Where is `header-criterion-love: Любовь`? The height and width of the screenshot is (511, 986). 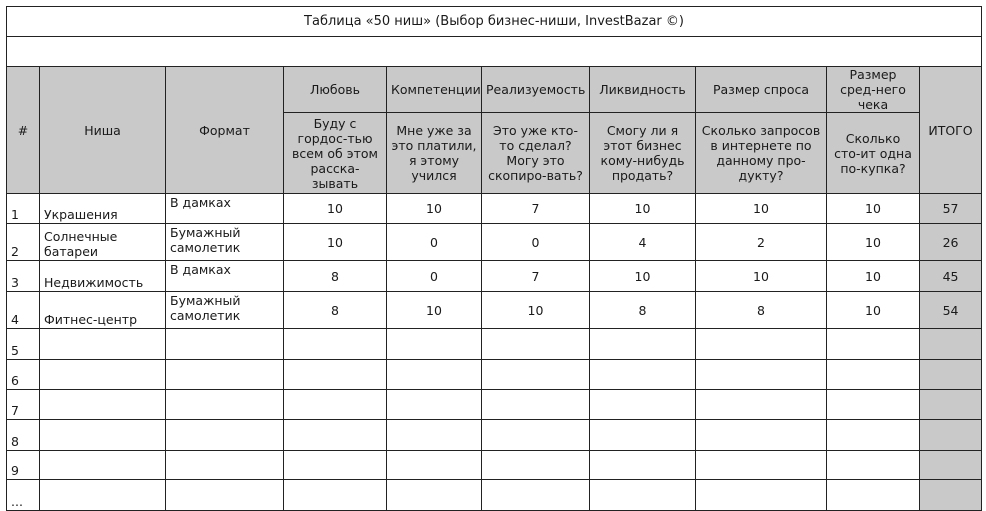 header-criterion-love: Любовь is located at coordinates (335, 89).